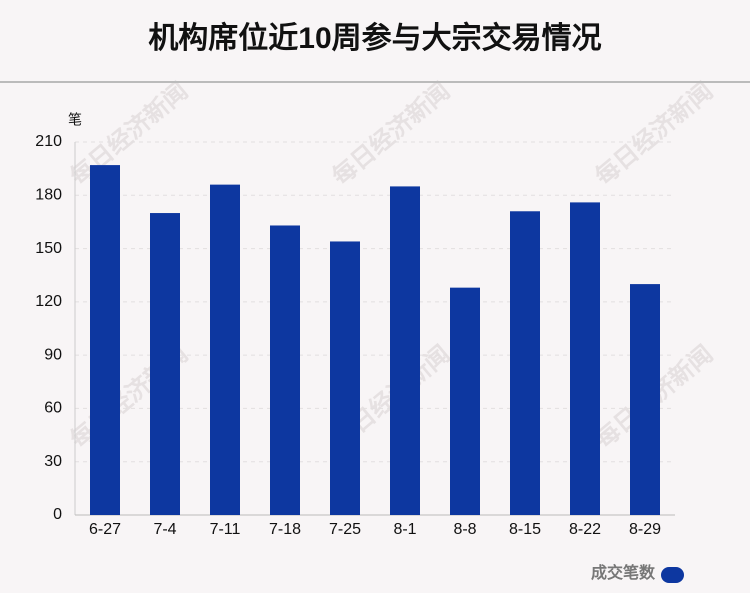  Describe the element at coordinates (374, 38) in the screenshot. I see `chart-title: 机构席位近10周参与大宗交易情况` at that location.